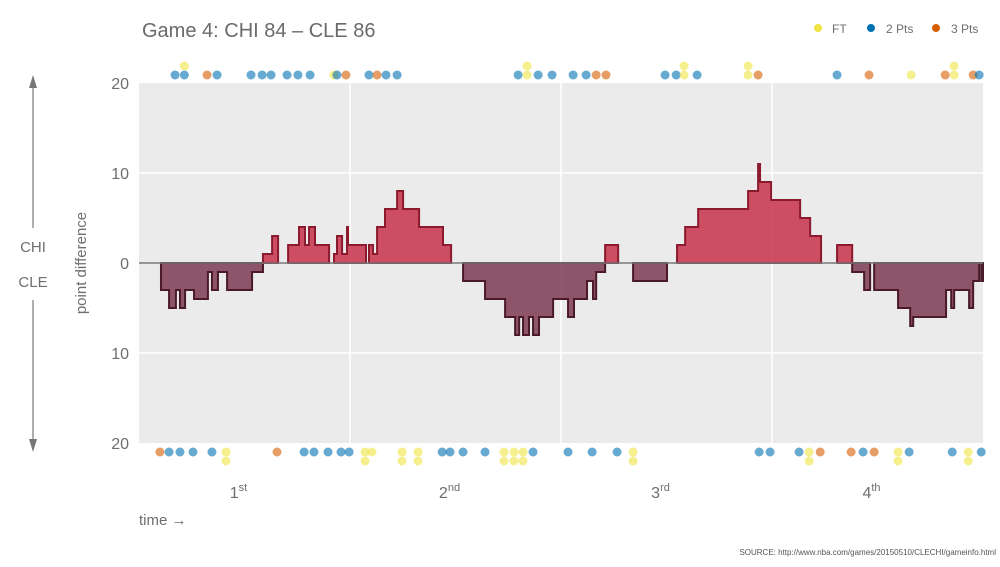 Image resolution: width=1000 pixels, height=567 pixels. Describe the element at coordinates (871, 28) in the screenshot. I see `legend-2pts-marker` at that location.